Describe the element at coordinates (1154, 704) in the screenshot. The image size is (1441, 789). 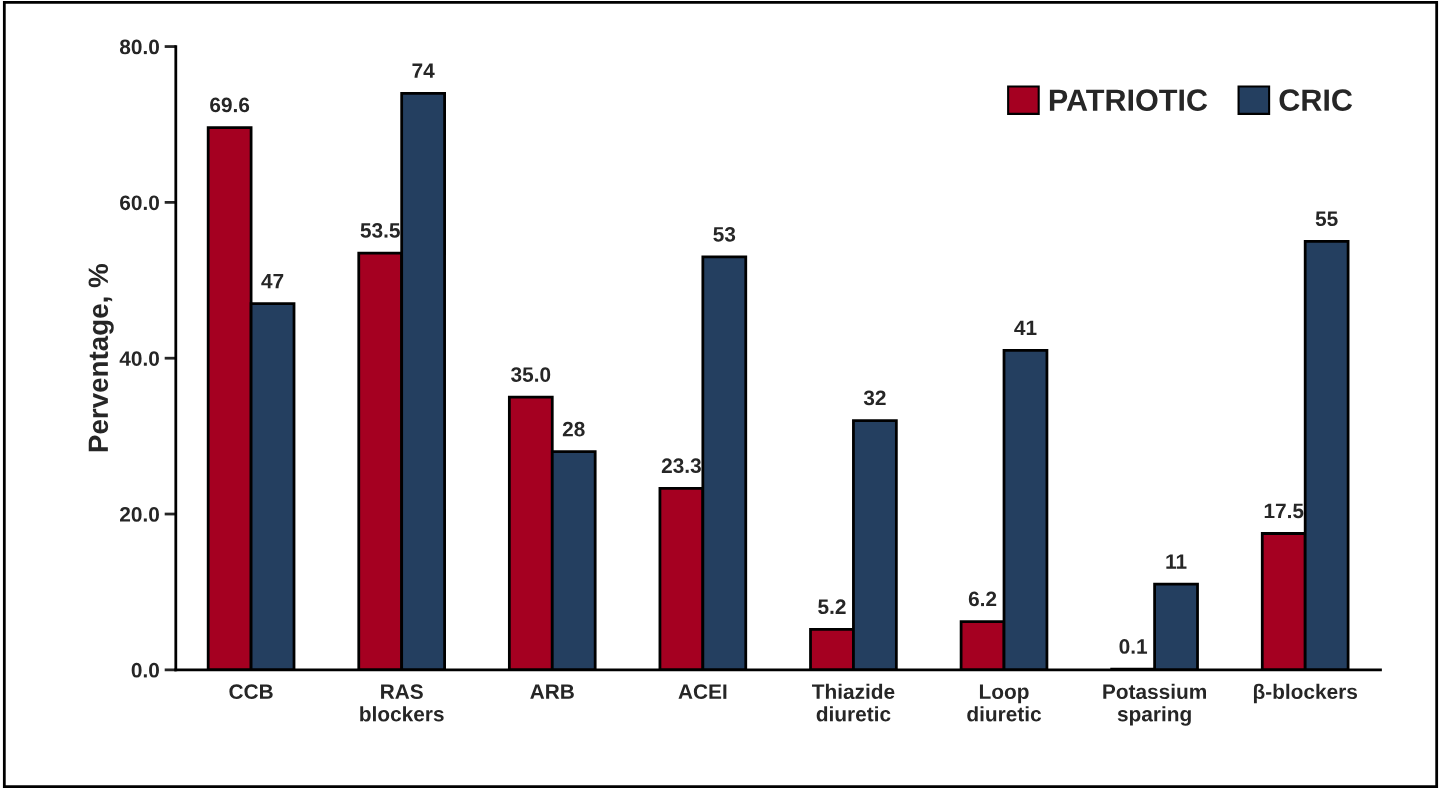
I see `x-tick-label: Potassium sparing` at that location.